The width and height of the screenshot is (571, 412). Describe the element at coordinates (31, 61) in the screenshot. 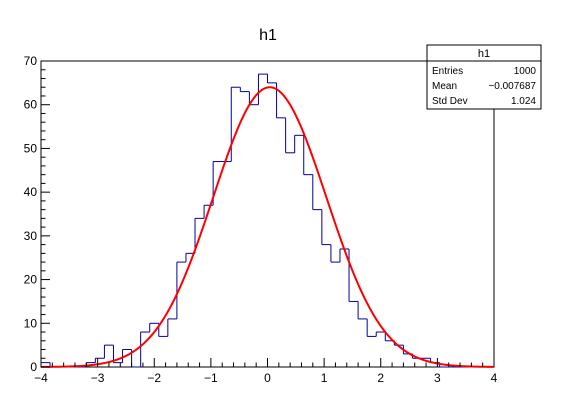

I see `y-tick-label: 70` at that location.